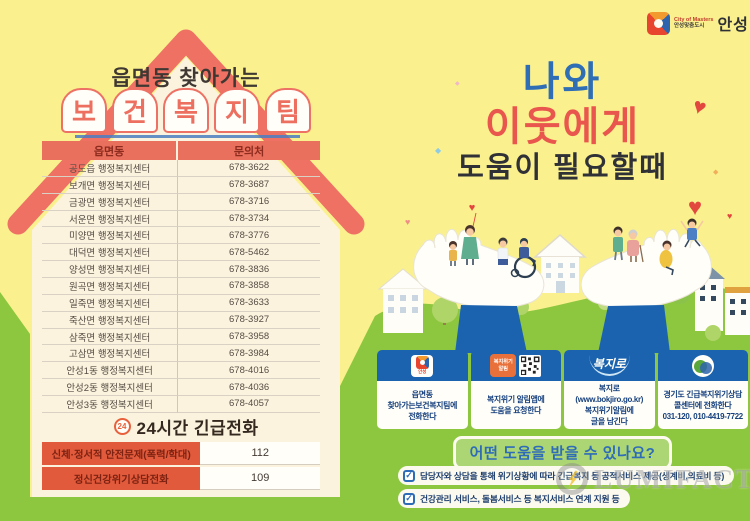 The image size is (750, 521). I want to click on center-name-cell: 원곡면 행정복지센터, so click(110, 286).